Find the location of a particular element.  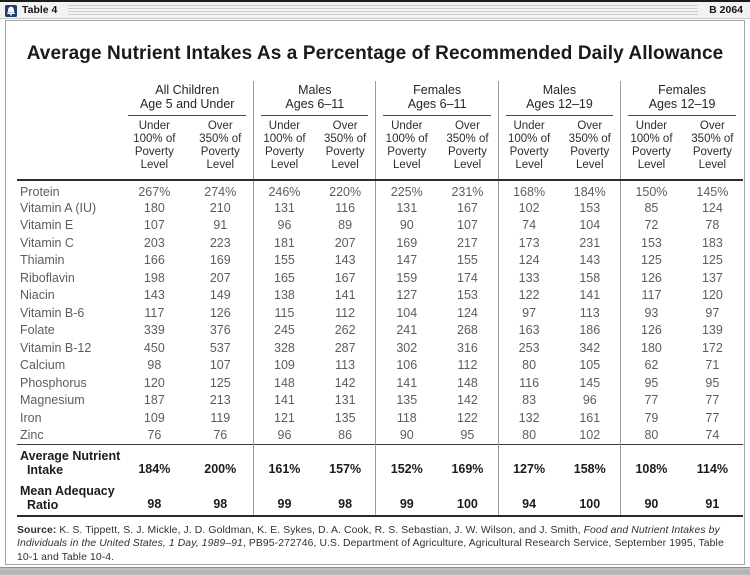

row-label: Riboflavin is located at coordinates (47, 277).